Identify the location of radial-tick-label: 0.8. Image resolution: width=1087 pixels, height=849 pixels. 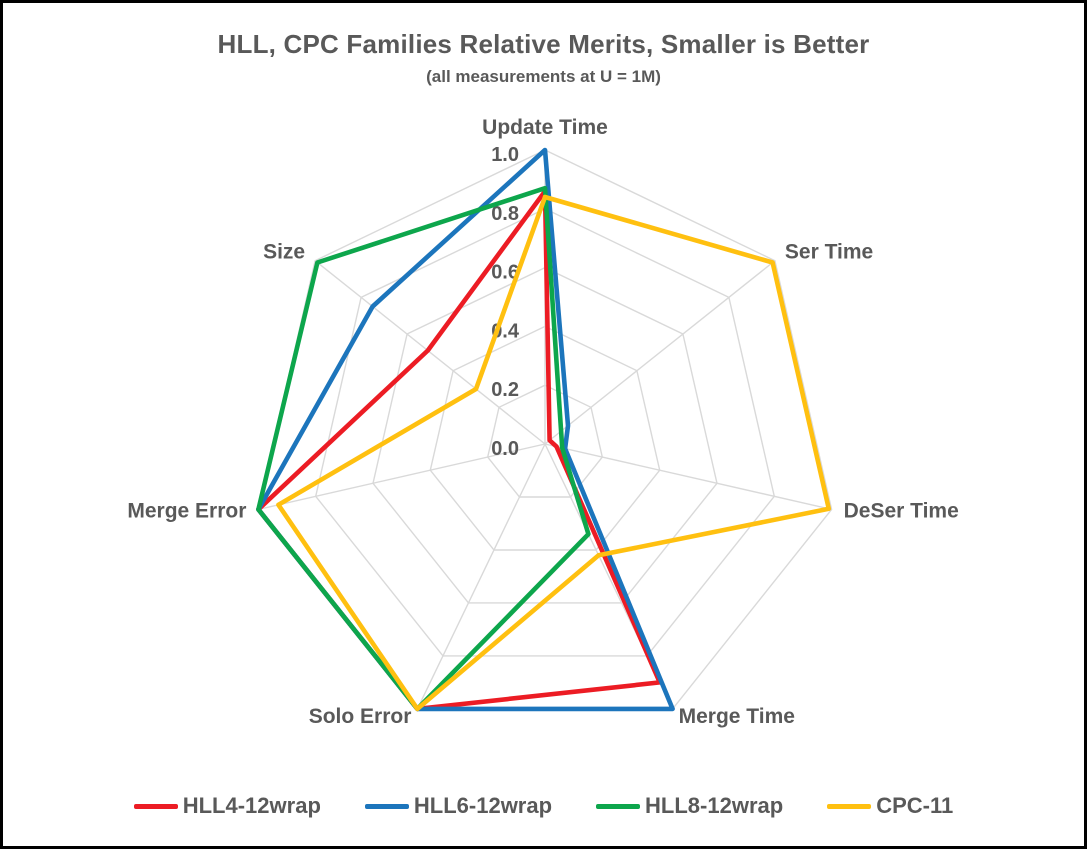
(505, 214).